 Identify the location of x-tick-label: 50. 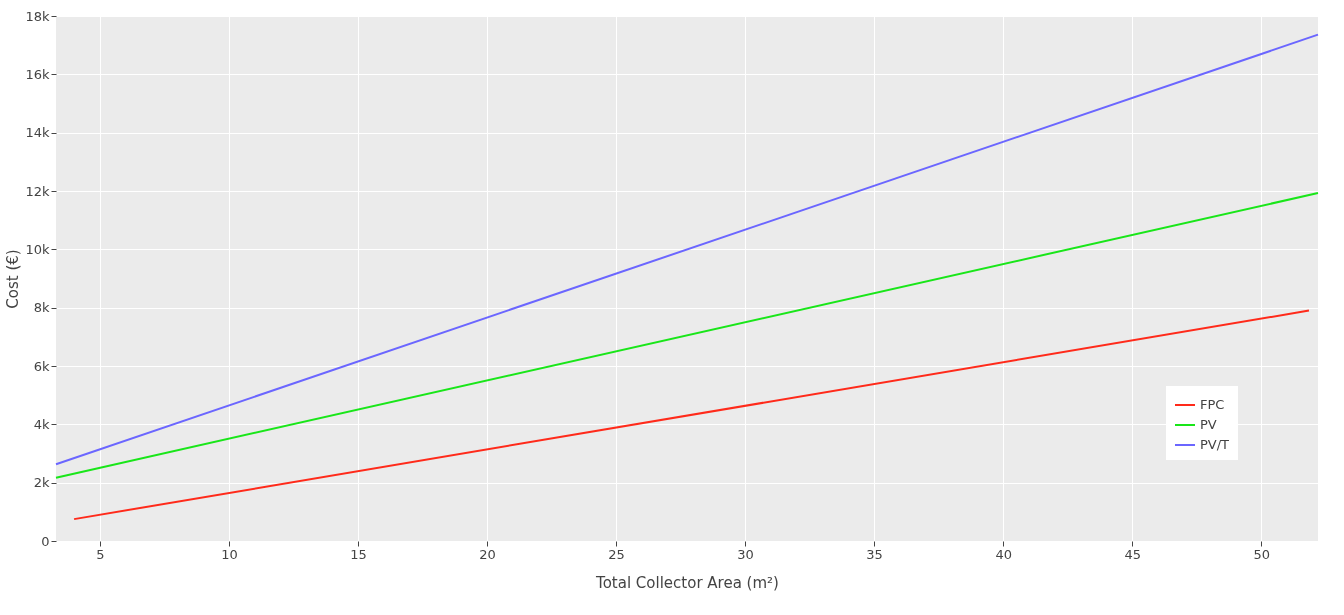
(1261, 554).